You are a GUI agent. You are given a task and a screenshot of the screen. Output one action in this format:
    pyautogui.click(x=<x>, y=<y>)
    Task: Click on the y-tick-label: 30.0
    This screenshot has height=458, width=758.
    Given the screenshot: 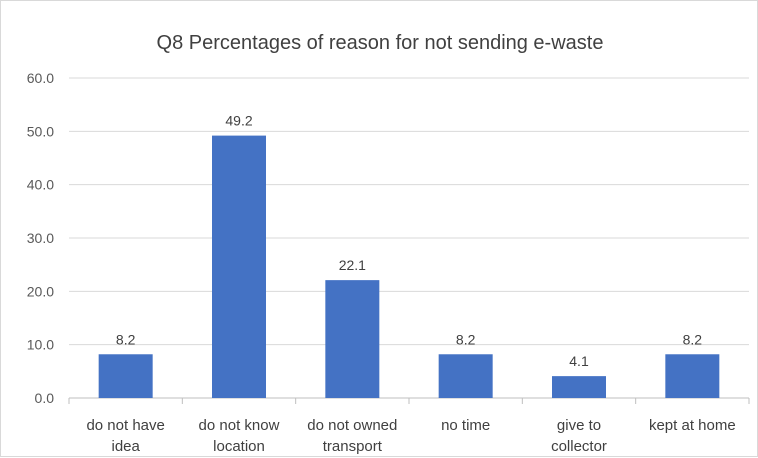 What is the action you would take?
    pyautogui.click(x=40, y=238)
    